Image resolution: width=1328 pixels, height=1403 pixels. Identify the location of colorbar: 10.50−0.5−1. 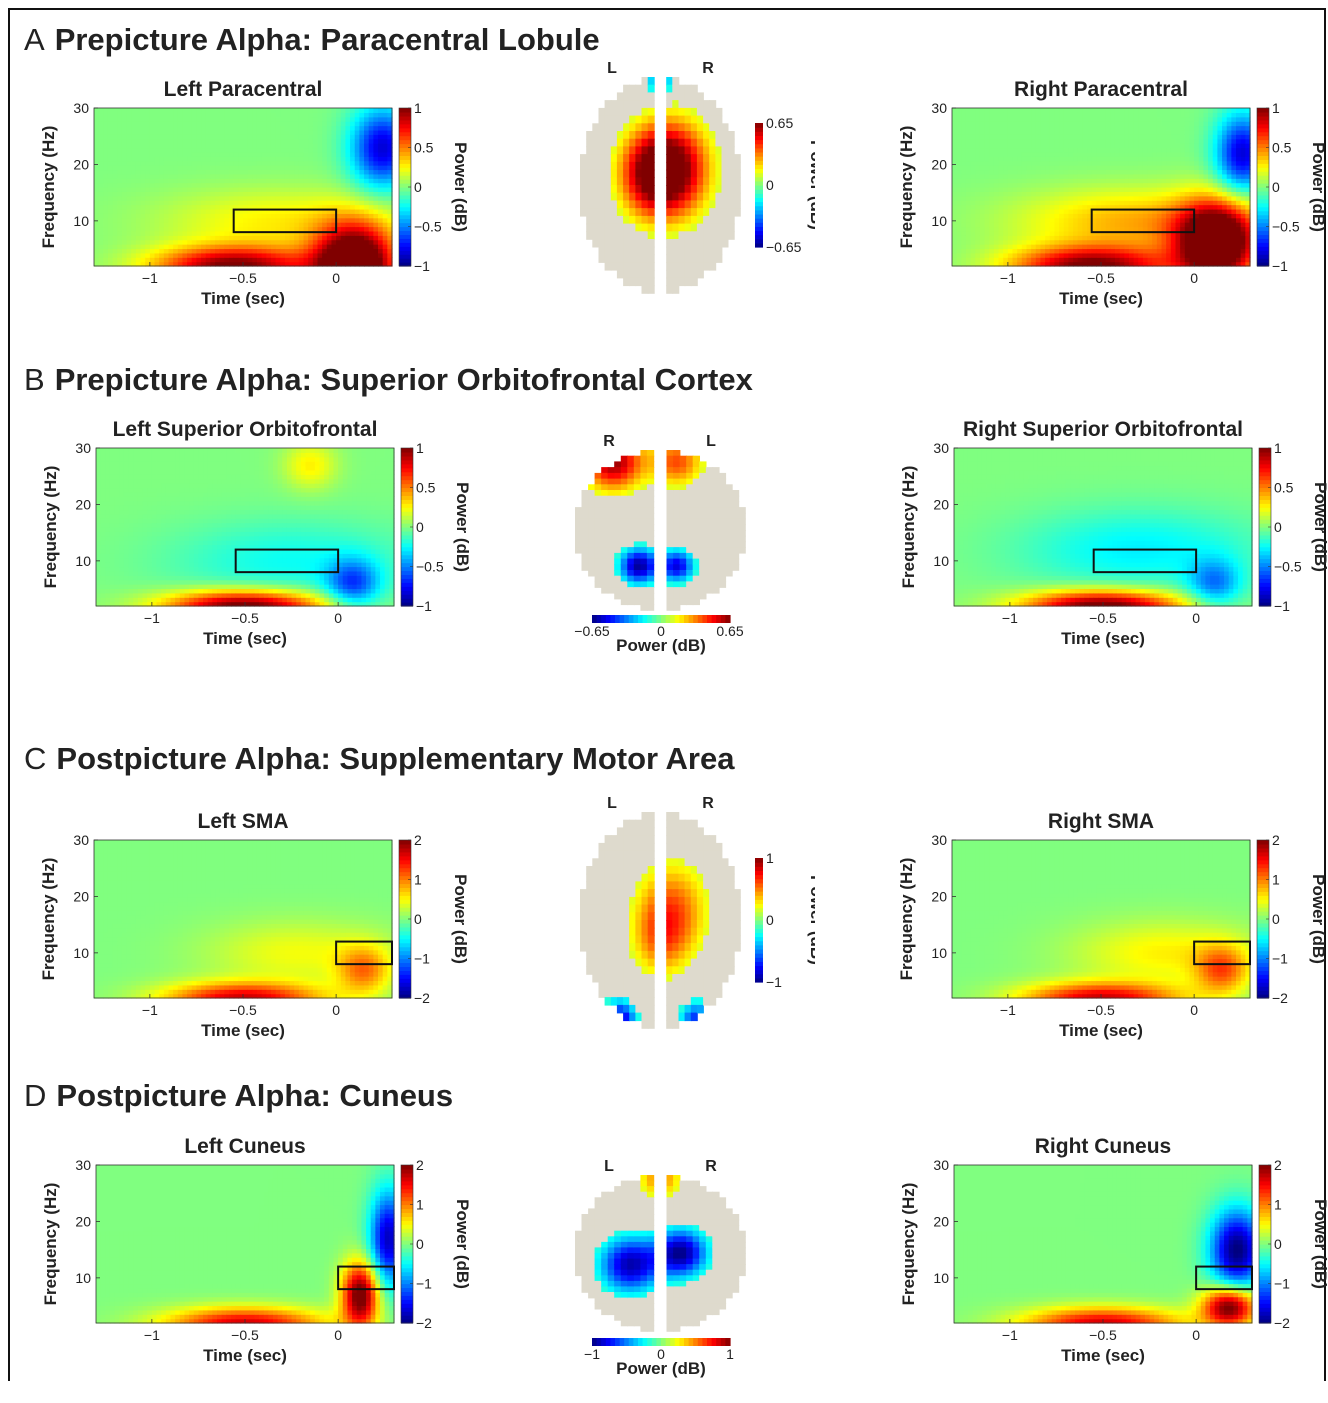
(420, 187).